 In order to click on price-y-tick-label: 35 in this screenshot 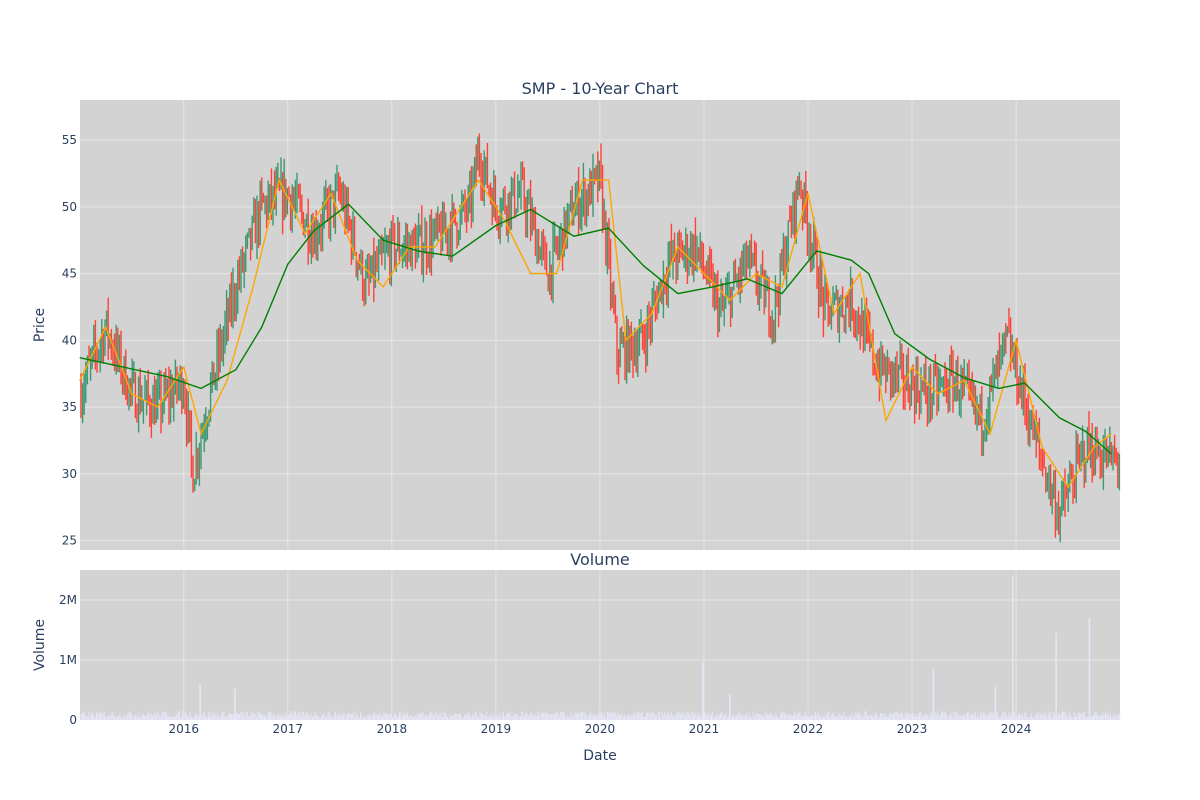, I will do `click(69, 407)`.